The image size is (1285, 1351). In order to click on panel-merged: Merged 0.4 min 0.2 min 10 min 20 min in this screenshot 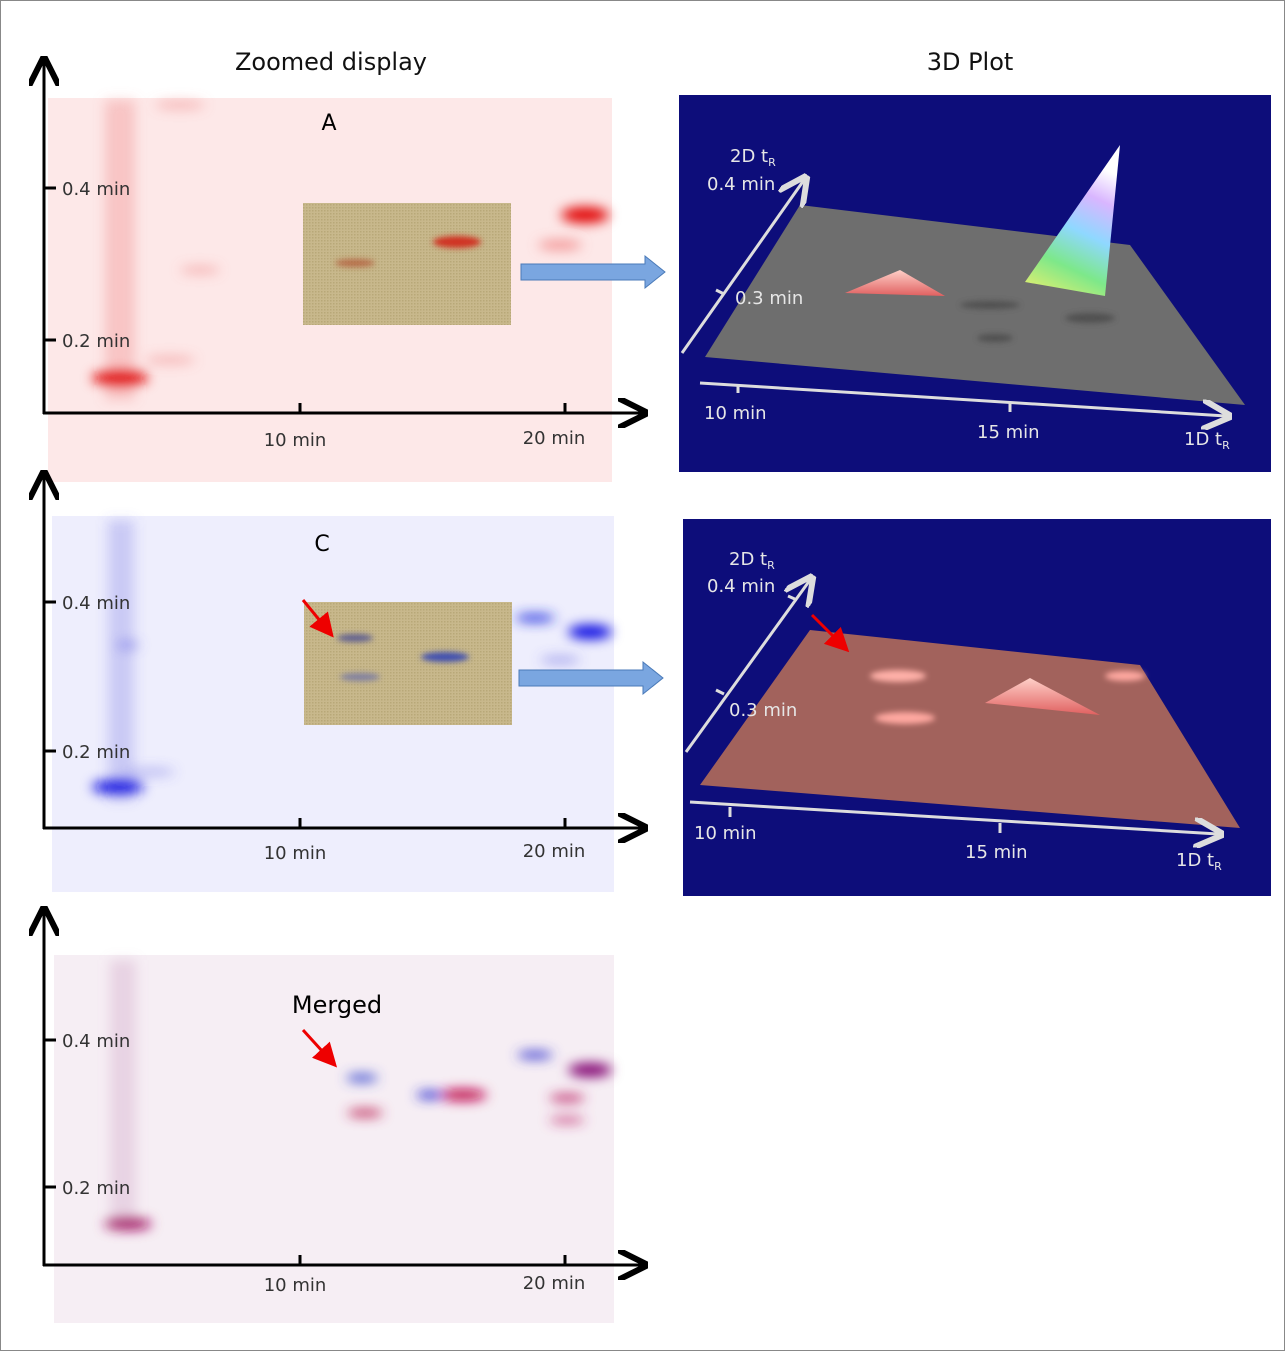, I will do `click(342, 1117)`.